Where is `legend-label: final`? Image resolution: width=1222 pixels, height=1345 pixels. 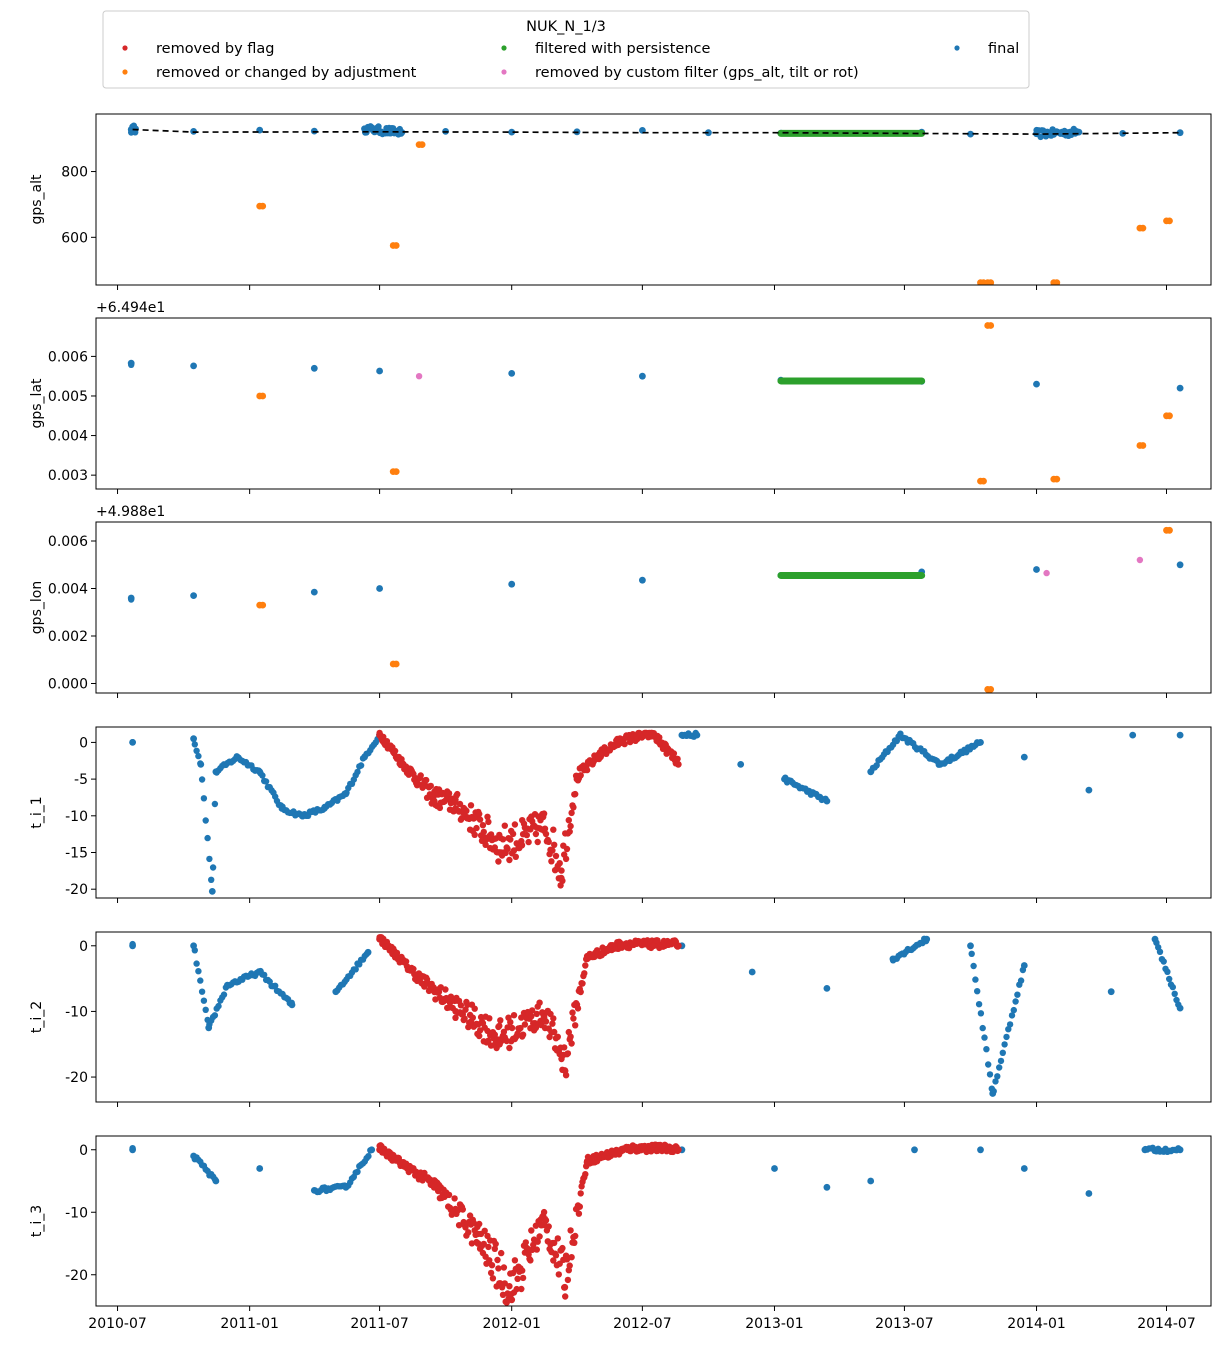
legend-label: final is located at coordinates (1003, 49).